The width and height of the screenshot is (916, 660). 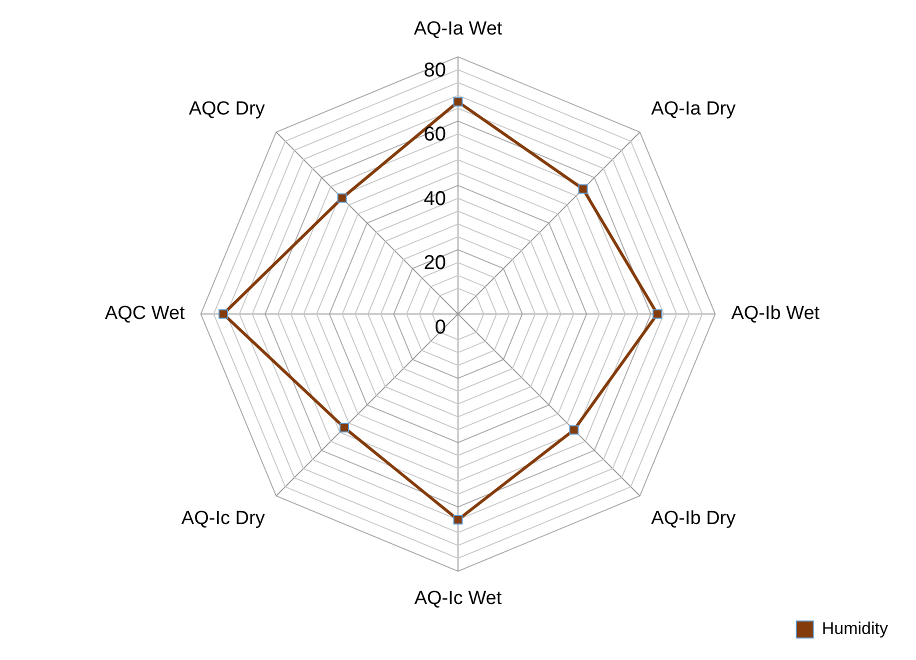 I want to click on y-tick-label: 0, so click(x=440, y=327).